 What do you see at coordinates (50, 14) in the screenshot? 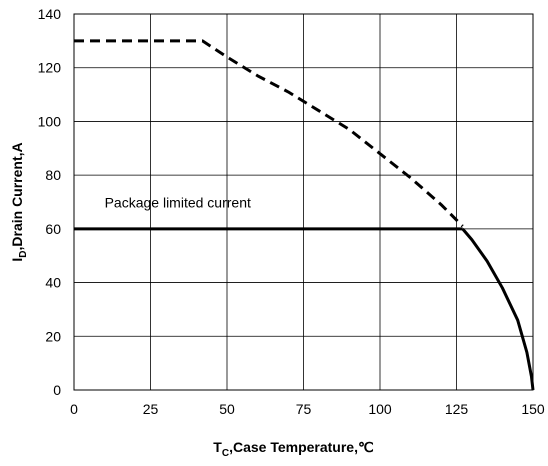
I see `y-tick-label: 140` at bounding box center [50, 14].